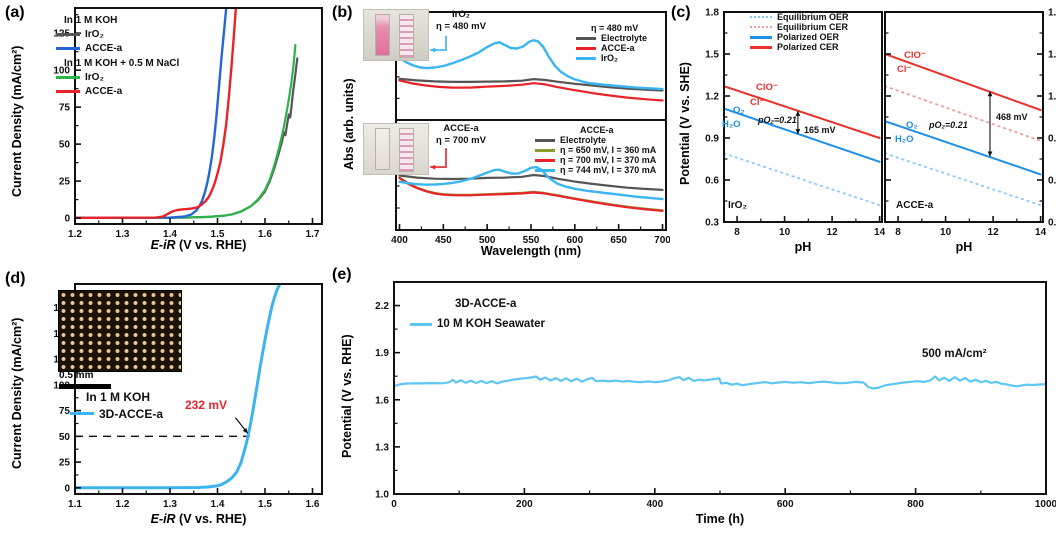 This screenshot has width=1056, height=536. I want to click on panel-e-ylabel: Potential (V vs. RHE), so click(347, 396).